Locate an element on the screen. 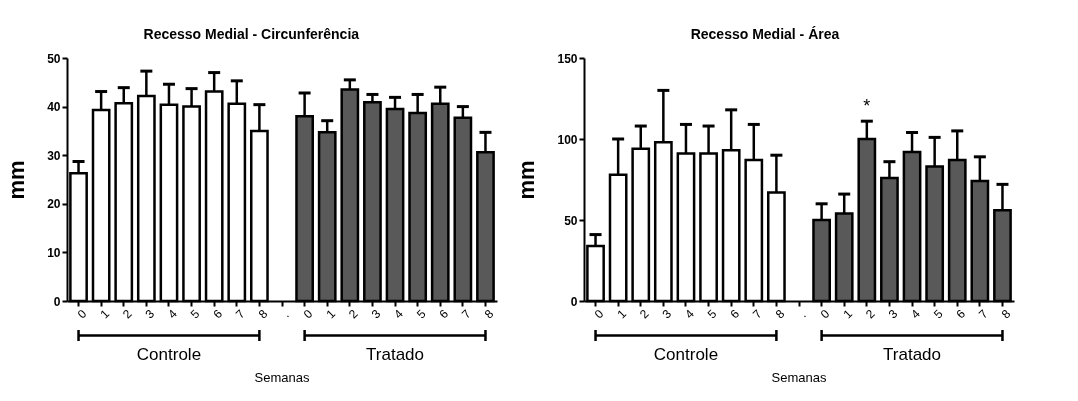 The image size is (1078, 401). chart-title: Recesso Medial - Circunferência is located at coordinates (251, 34).